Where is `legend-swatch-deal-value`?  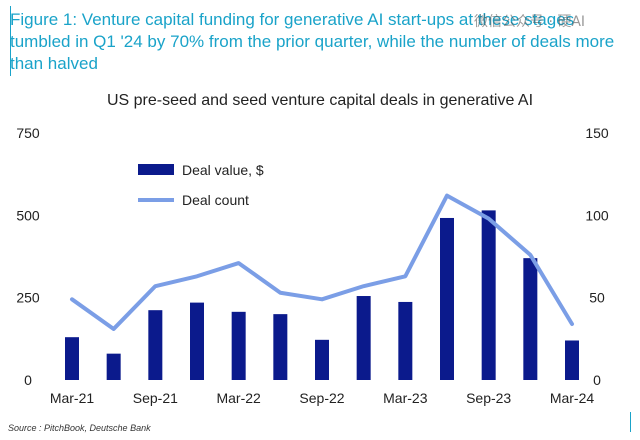 legend-swatch-deal-value is located at coordinates (156, 169).